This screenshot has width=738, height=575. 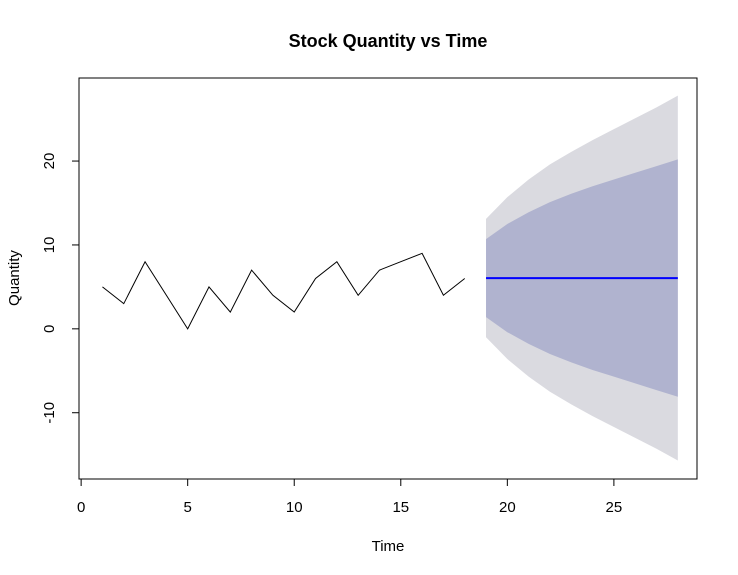 What do you see at coordinates (388, 546) in the screenshot?
I see `x-axis-label: Time` at bounding box center [388, 546].